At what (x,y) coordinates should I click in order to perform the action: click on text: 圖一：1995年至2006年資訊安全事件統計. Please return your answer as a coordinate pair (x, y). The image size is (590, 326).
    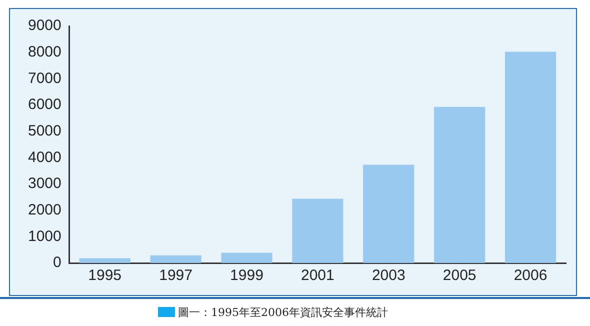
    Looking at the image, I should click on (283, 312).